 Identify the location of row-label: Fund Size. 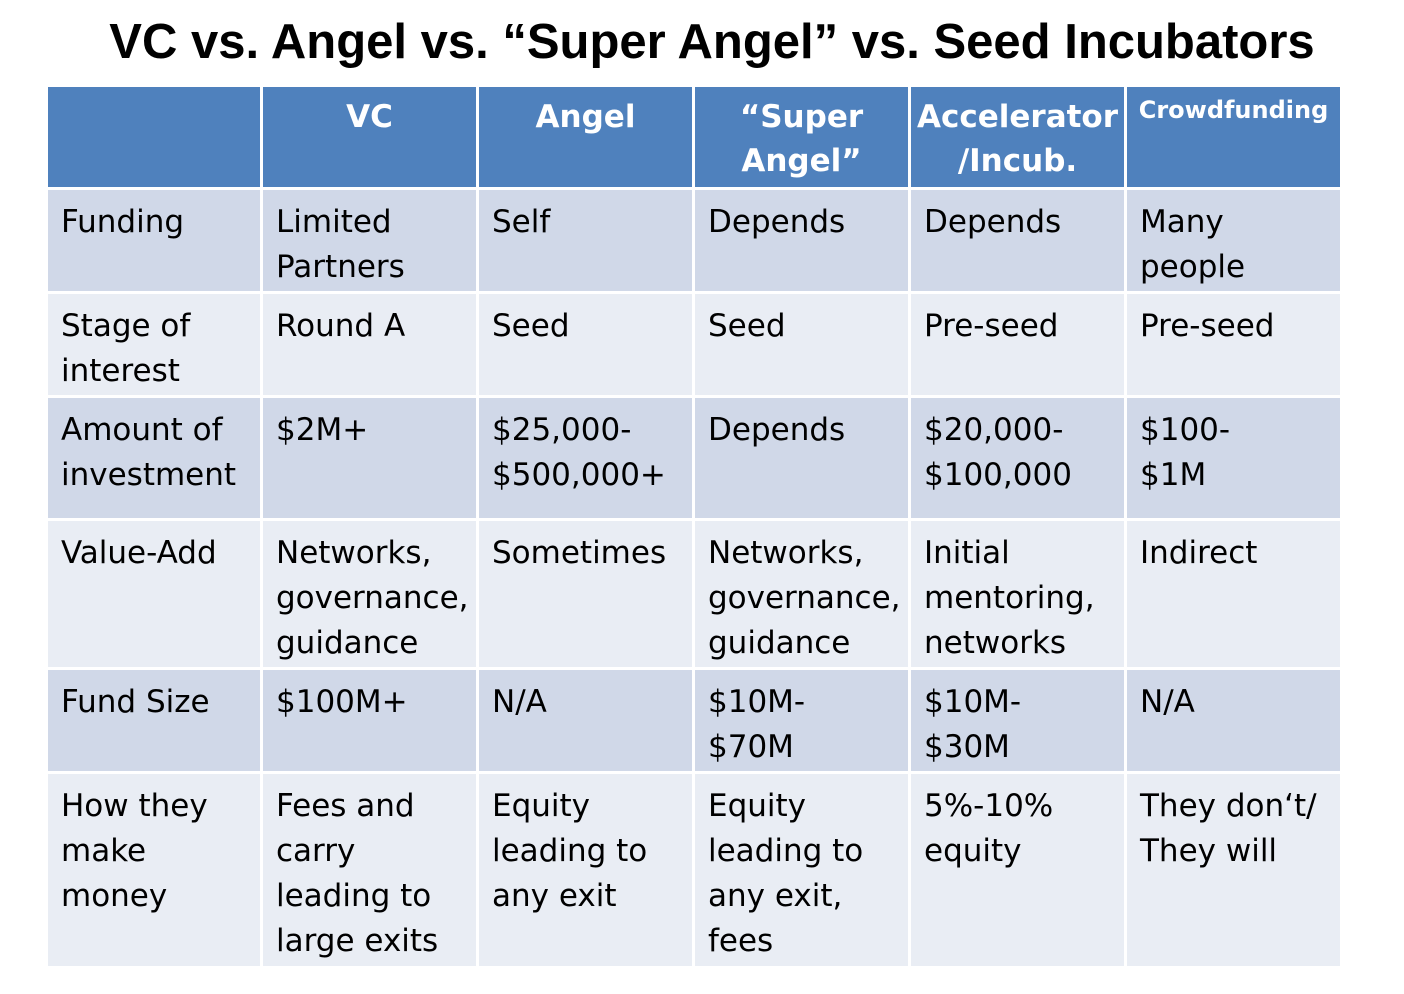
(154, 720).